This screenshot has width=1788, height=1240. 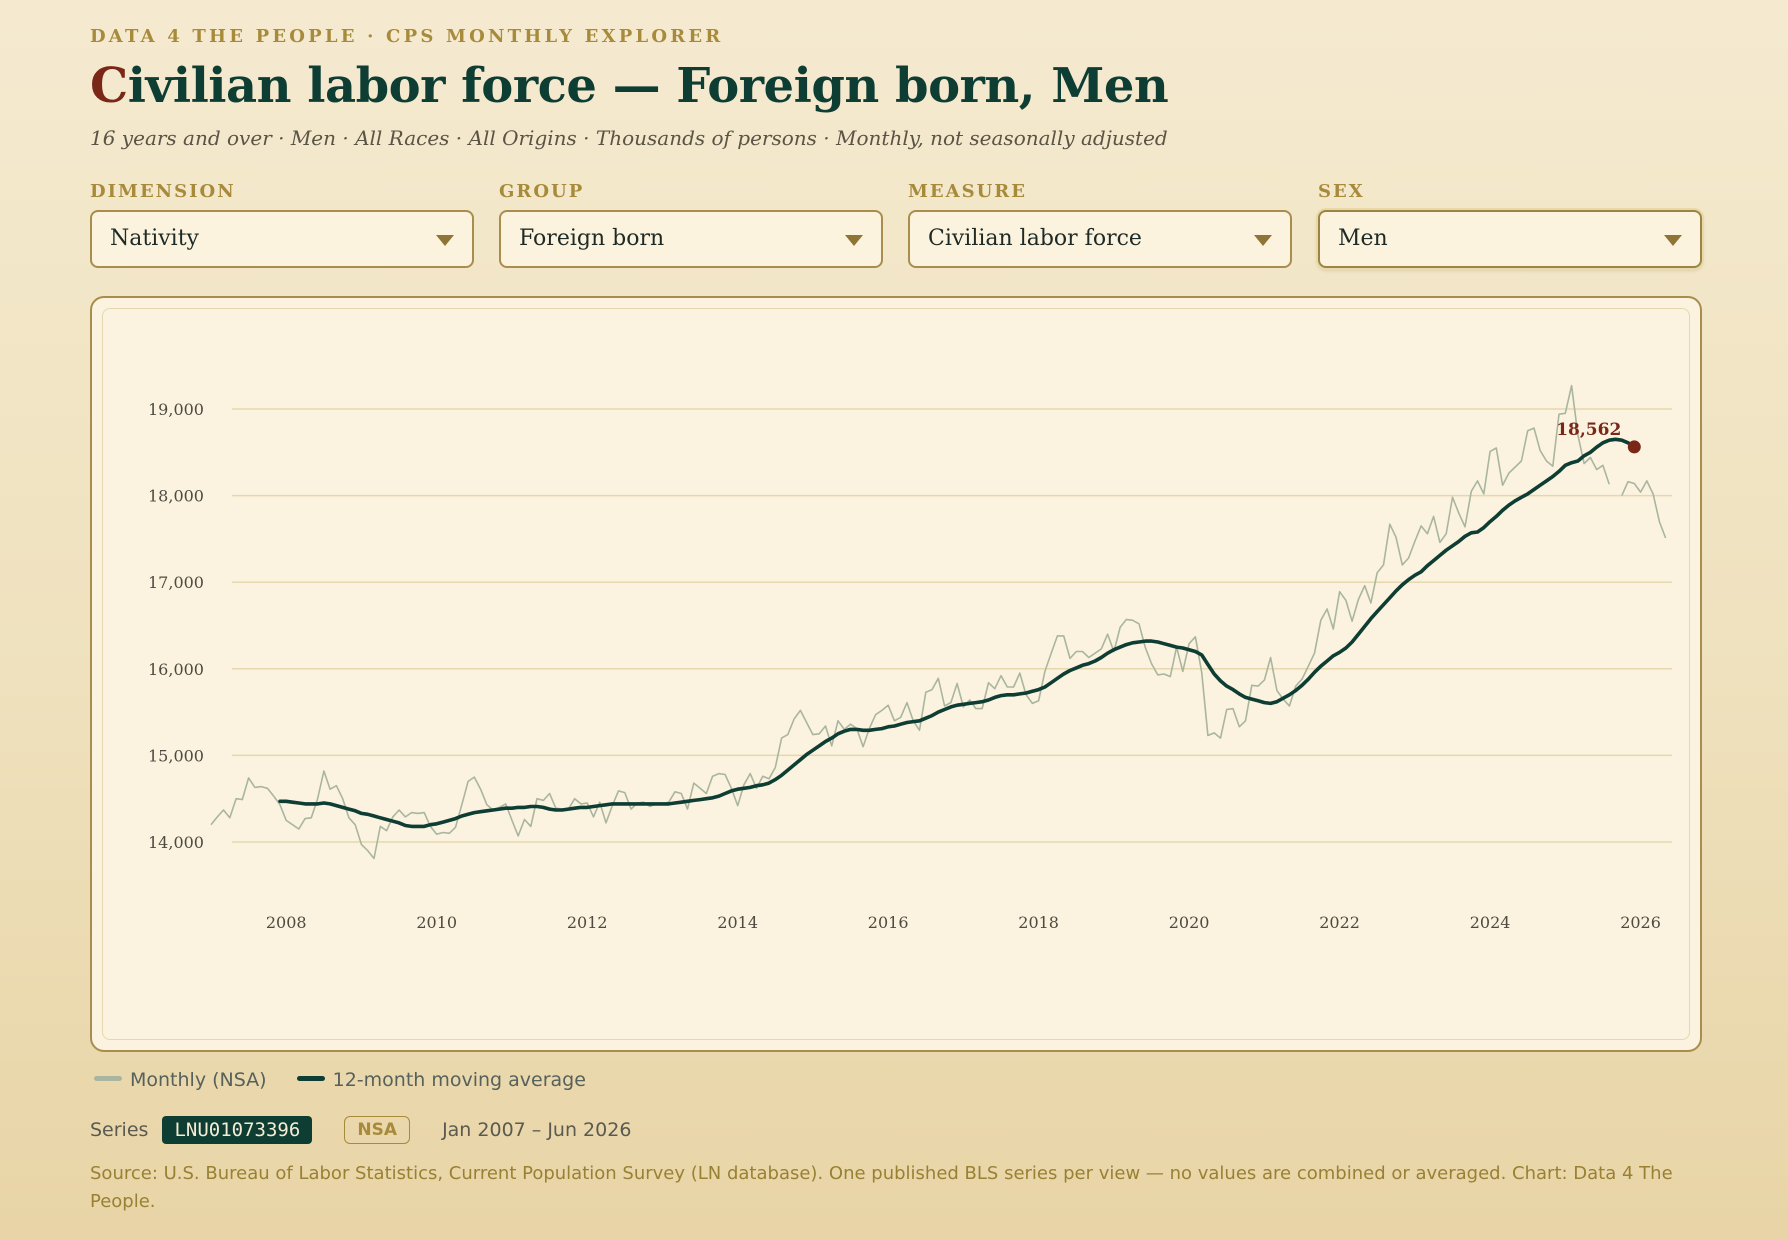 What do you see at coordinates (176, 582) in the screenshot?
I see `y-tick-label: 17,000` at bounding box center [176, 582].